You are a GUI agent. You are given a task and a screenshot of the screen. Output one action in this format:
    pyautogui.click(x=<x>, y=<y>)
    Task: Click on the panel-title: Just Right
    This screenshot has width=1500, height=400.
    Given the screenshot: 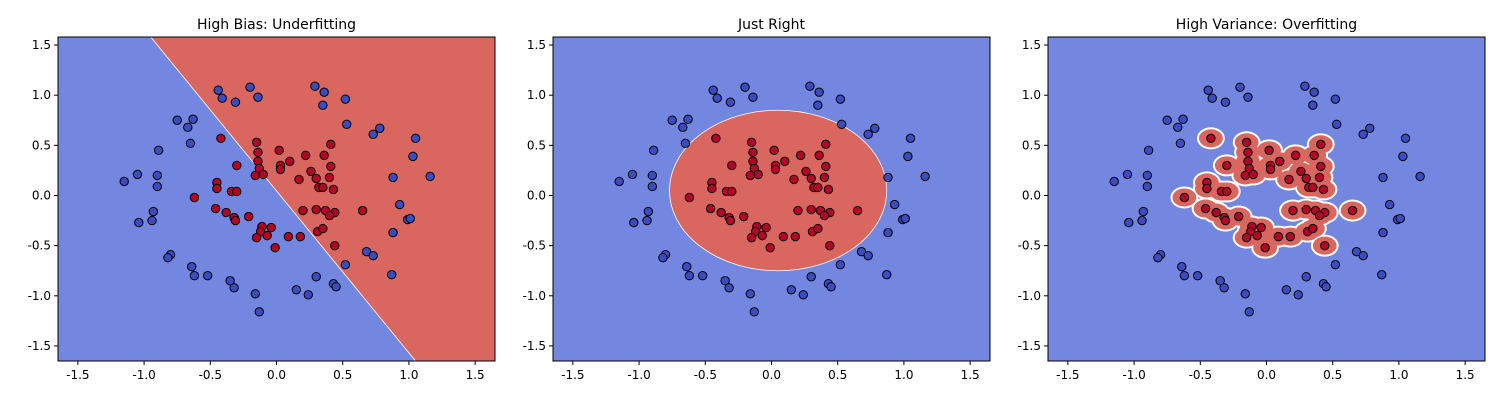 What is the action you would take?
    pyautogui.click(x=771, y=25)
    